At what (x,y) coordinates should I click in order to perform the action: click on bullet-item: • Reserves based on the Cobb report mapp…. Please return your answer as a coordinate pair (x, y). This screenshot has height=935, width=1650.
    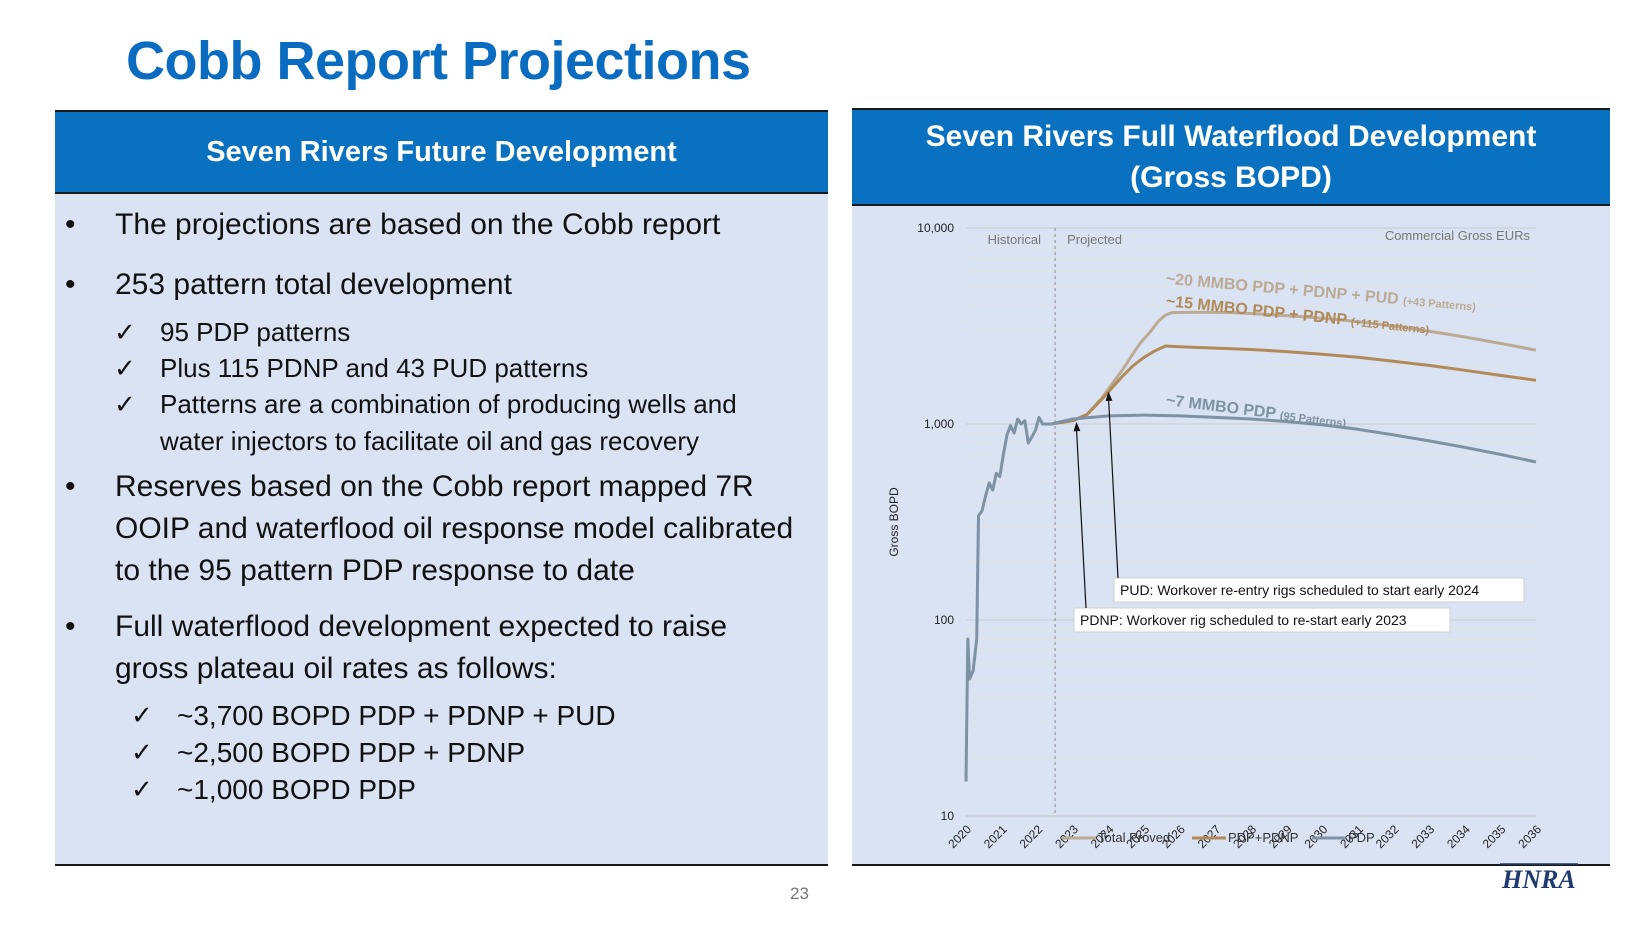
    Looking at the image, I should click on (435, 529).